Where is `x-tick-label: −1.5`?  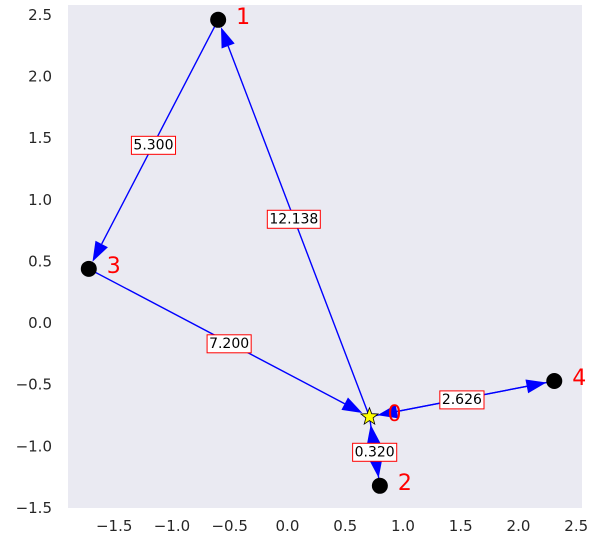
x-tick-label: −1.5 is located at coordinates (114, 526).